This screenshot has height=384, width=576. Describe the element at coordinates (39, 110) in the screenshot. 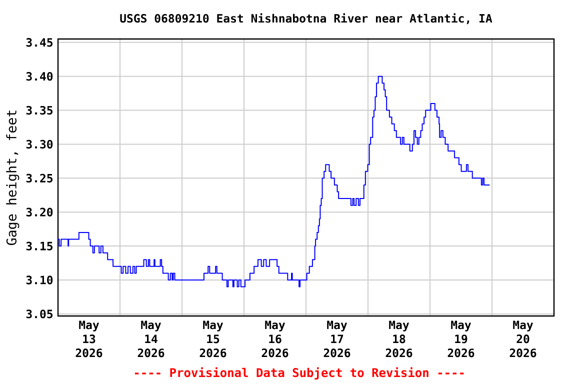

I see `y-tick-label: 3.35` at that location.